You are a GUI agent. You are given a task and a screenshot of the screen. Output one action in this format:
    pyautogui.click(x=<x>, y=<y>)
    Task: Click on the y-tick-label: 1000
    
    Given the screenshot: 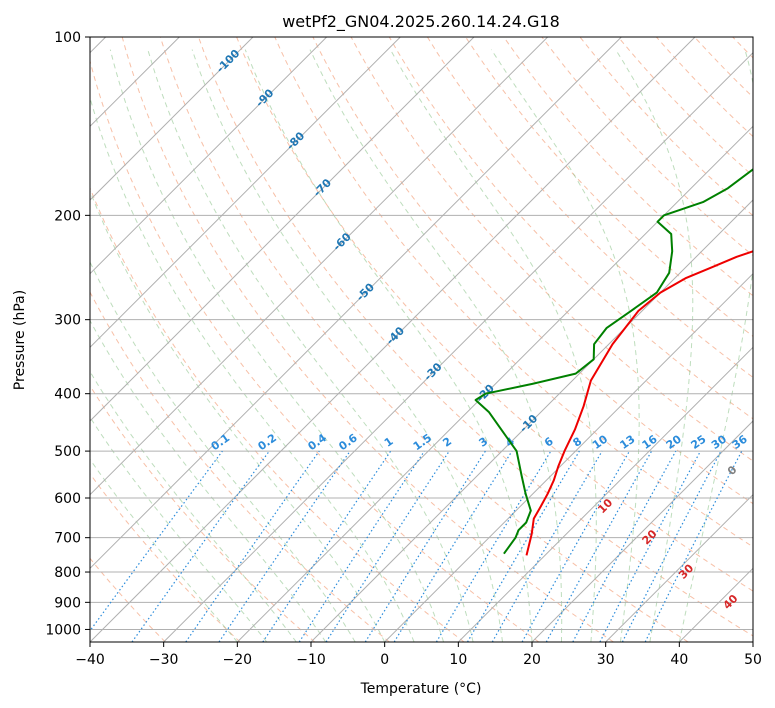 What is the action you would take?
    pyautogui.click(x=63, y=630)
    